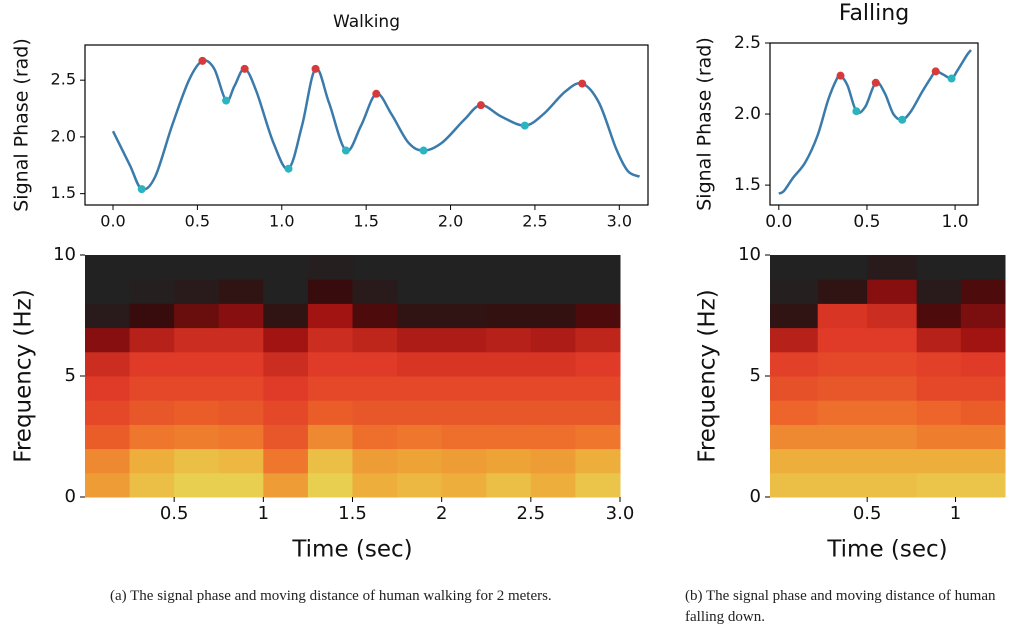  I want to click on y-tick-label: 5, so click(70, 375).